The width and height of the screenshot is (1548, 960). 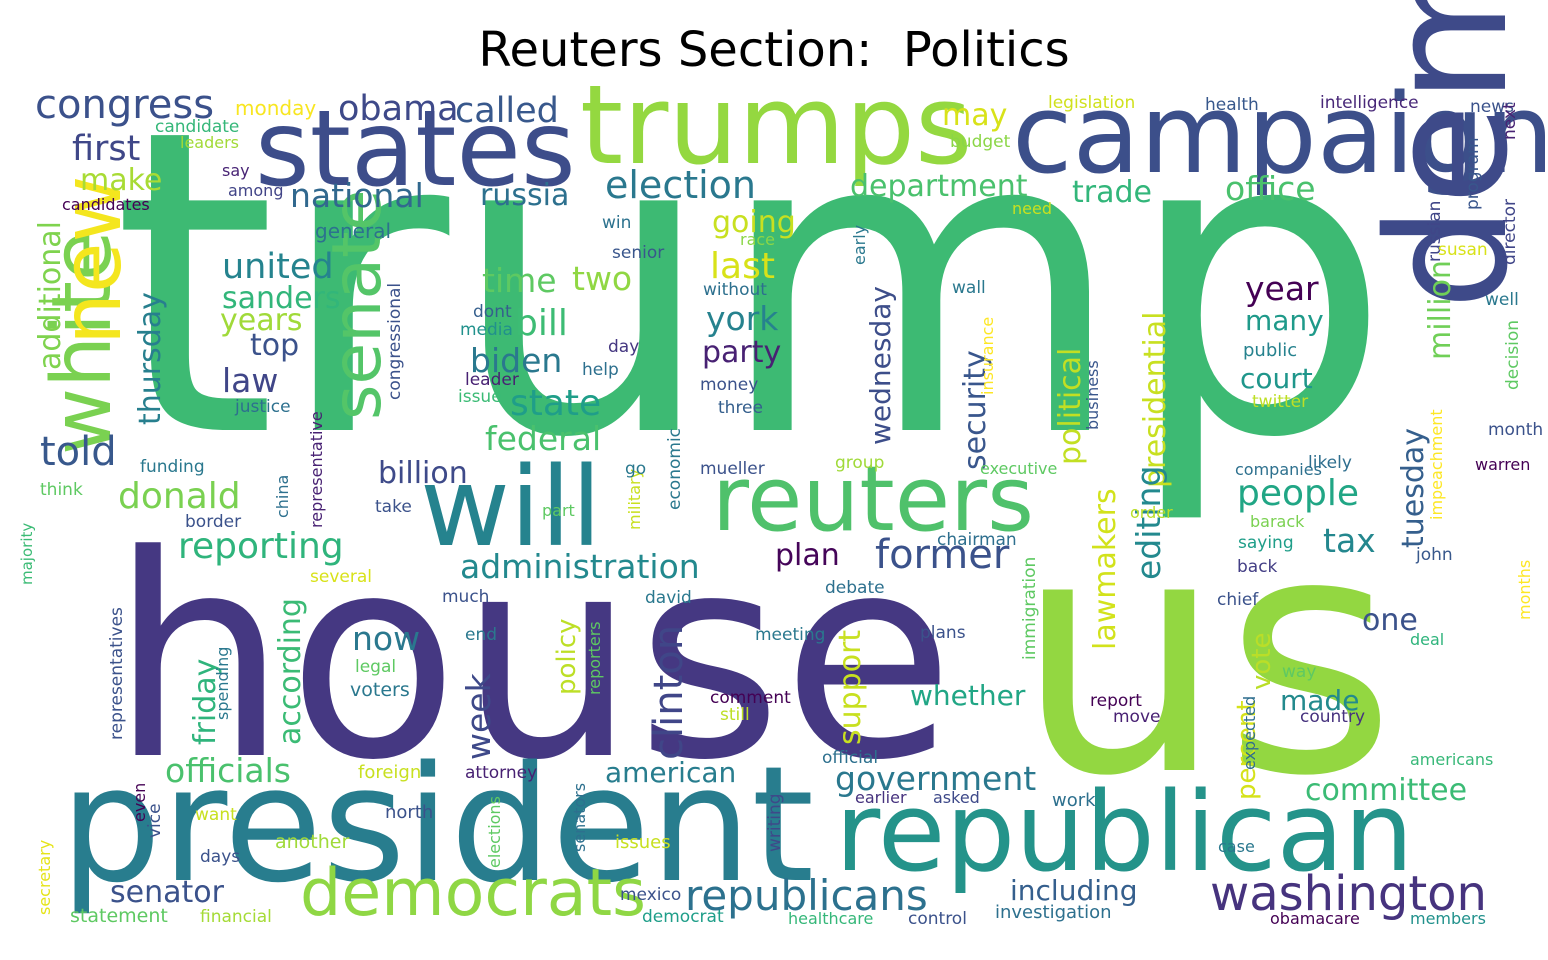 I want to click on word-year: year, so click(x=1282, y=288).